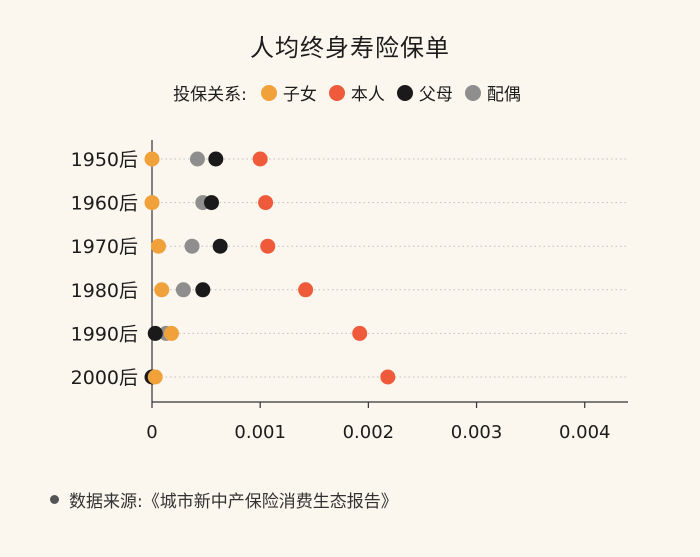 The width and height of the screenshot is (700, 557). I want to click on x-tick-label: 0.003, so click(477, 432).